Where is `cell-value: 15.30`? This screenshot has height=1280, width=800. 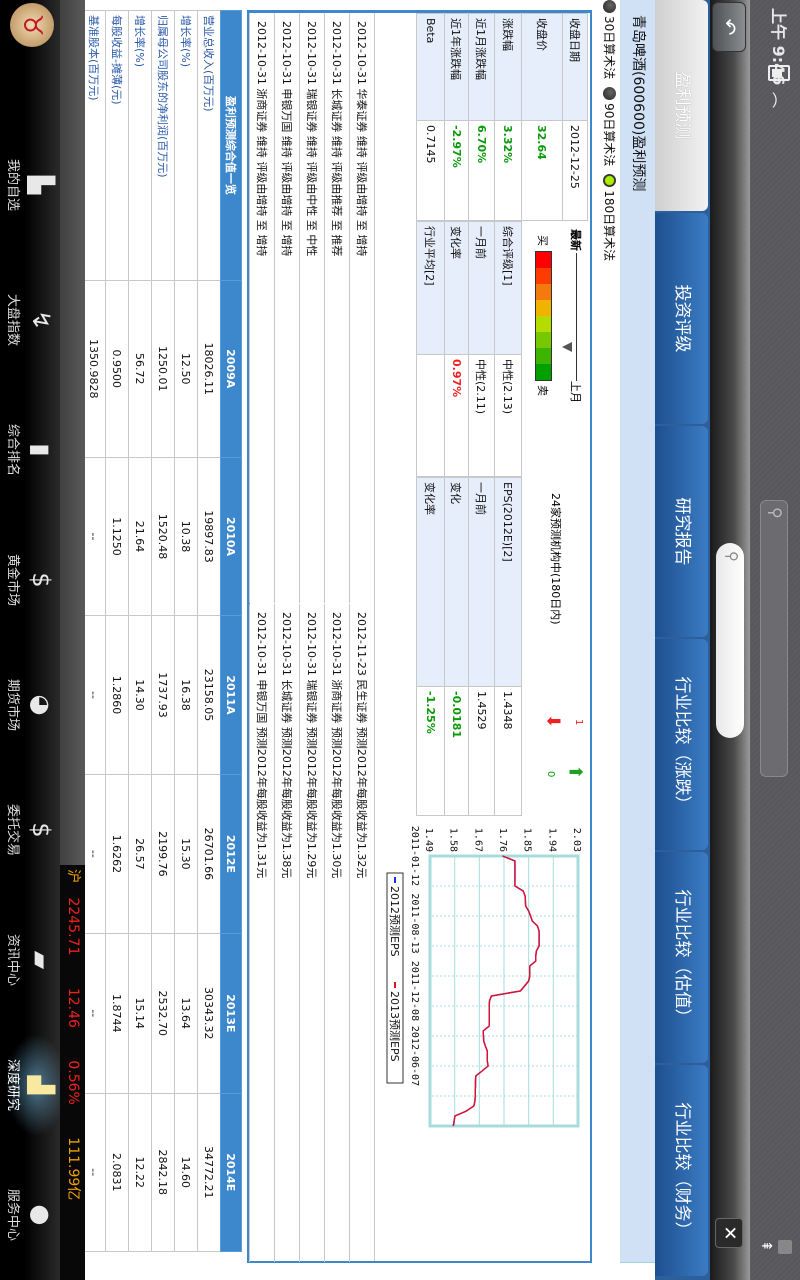
cell-value: 15.30 is located at coordinates (186, 854).